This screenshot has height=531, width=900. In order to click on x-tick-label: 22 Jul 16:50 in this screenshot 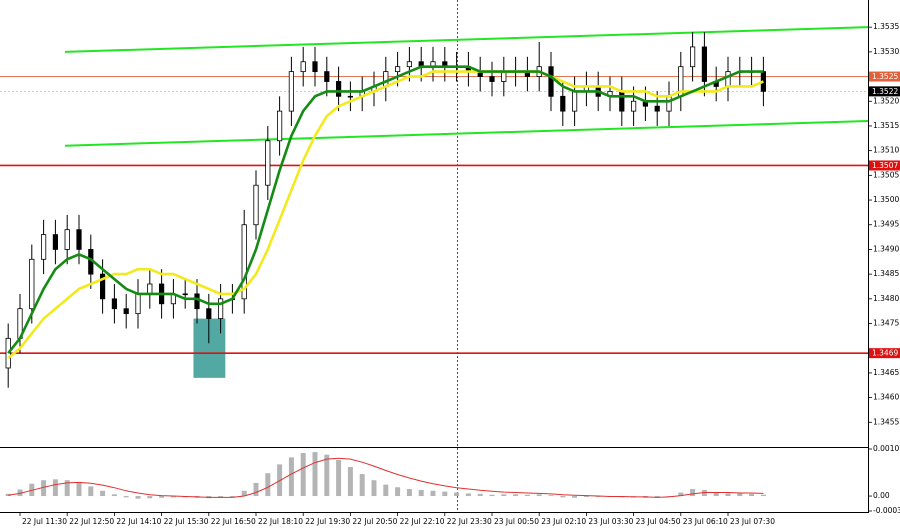, I will do `click(233, 521)`.